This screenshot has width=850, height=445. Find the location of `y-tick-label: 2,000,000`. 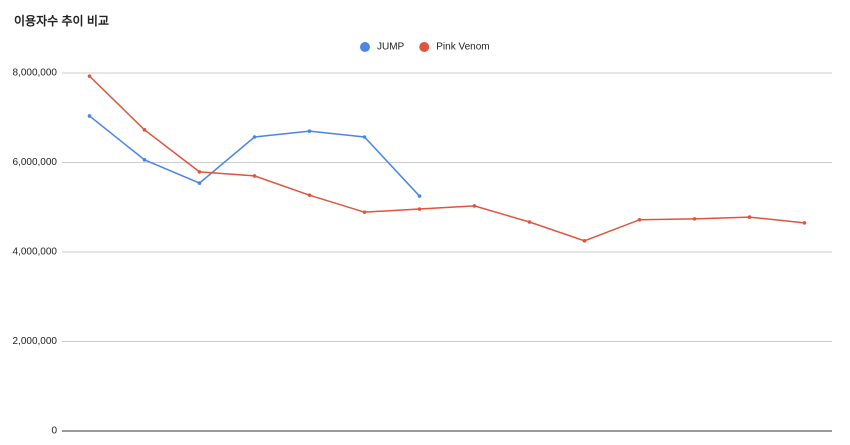

y-tick-label: 2,000,000 is located at coordinates (35, 341).